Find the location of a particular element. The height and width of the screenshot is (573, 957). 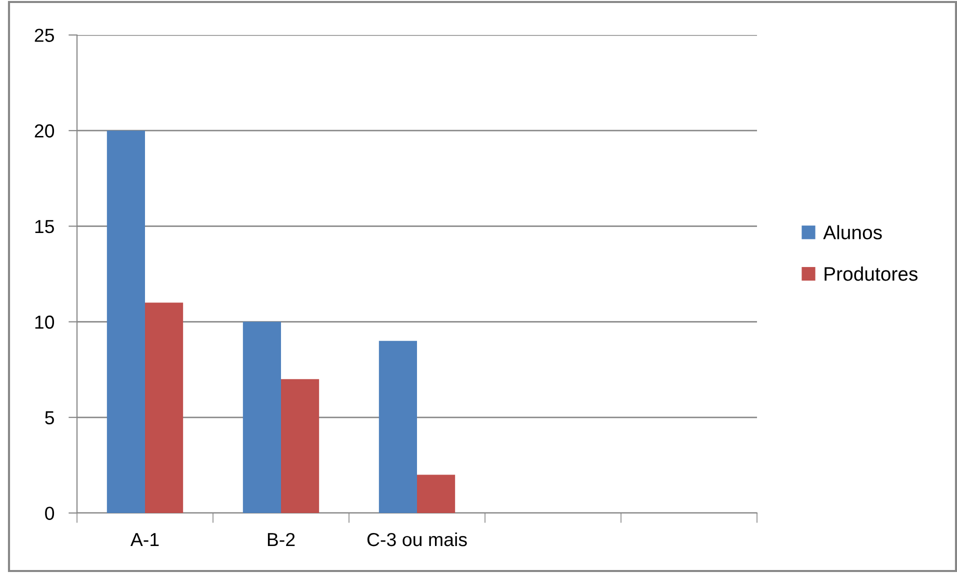

x-tick-label: C-3 ou mais is located at coordinates (417, 539).